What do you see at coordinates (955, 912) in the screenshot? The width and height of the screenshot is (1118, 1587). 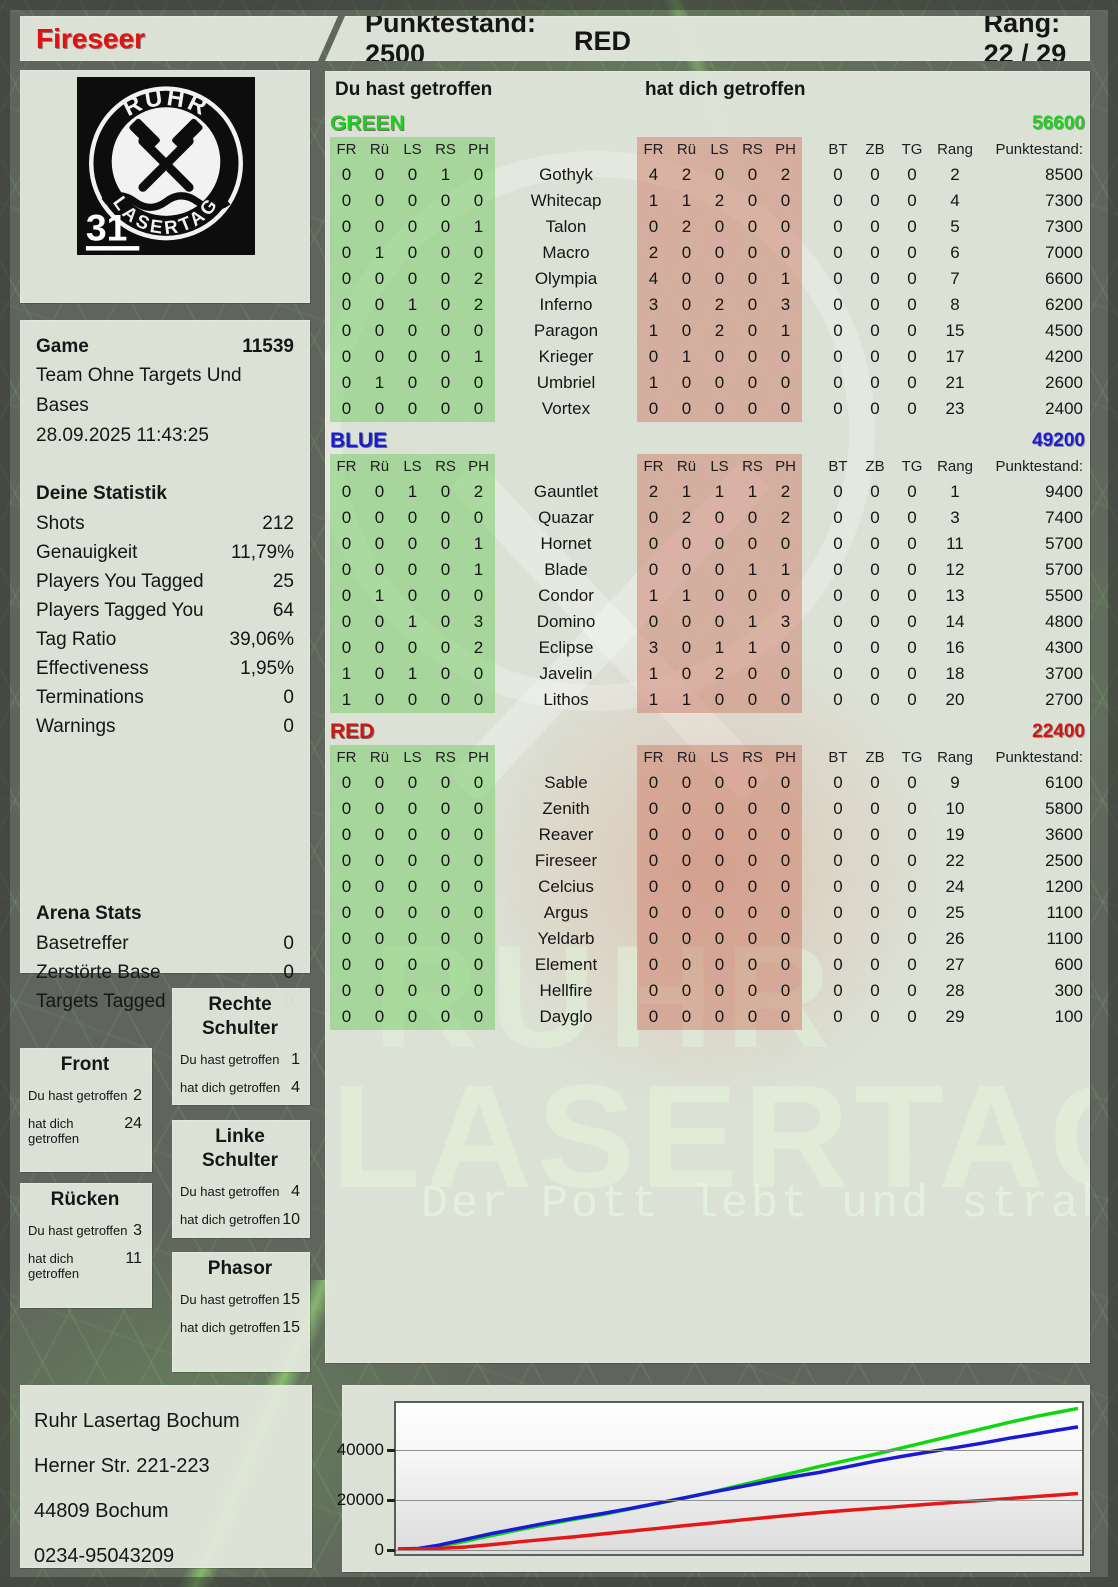 I see `rank-cell: 25` at bounding box center [955, 912].